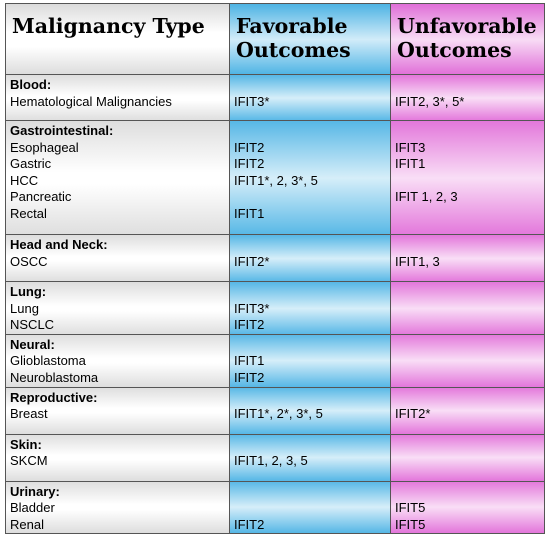  Describe the element at coordinates (426, 197) in the screenshot. I see `unfavorable-ifit-value: IFIT 1, 2, 3` at that location.